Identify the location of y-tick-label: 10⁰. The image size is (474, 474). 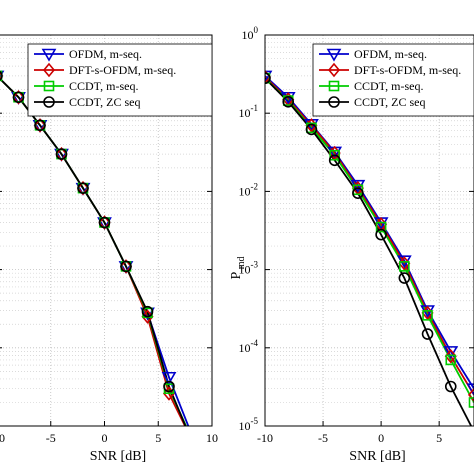
(250, 33).